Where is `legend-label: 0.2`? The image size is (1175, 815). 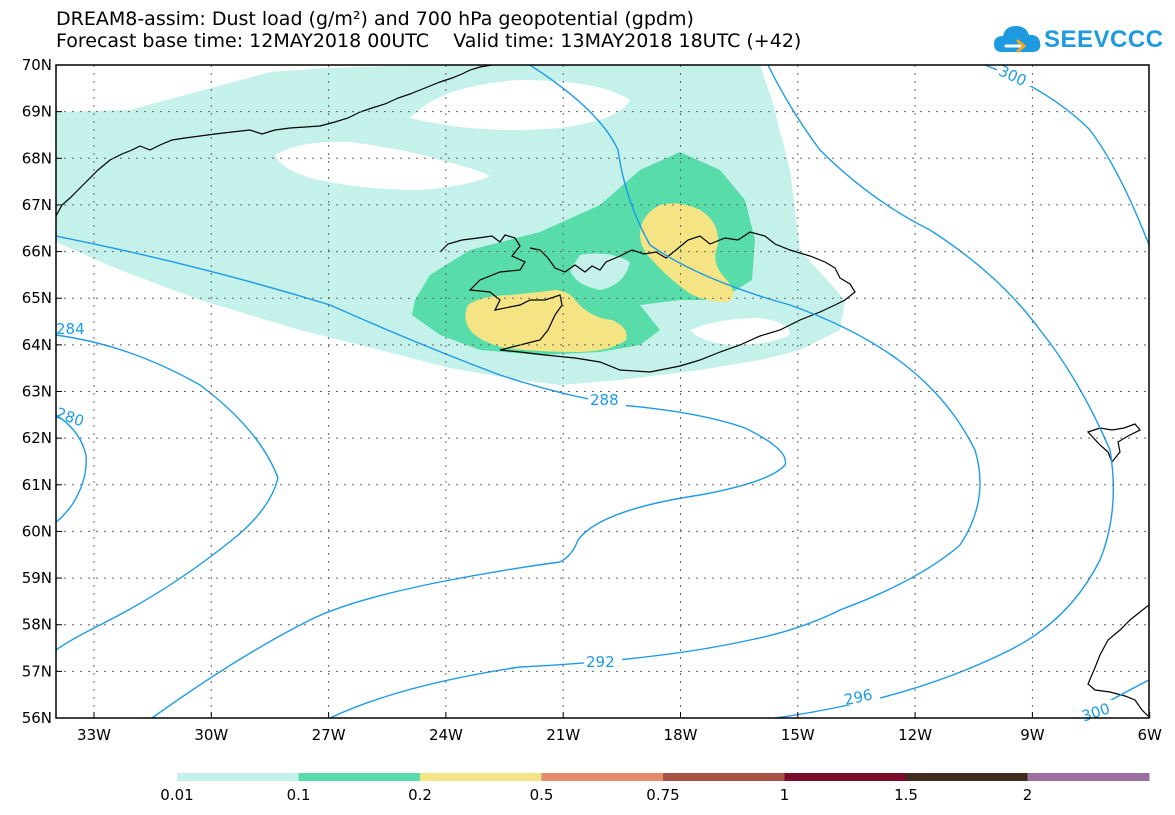
legend-label: 0.2 is located at coordinates (420, 795).